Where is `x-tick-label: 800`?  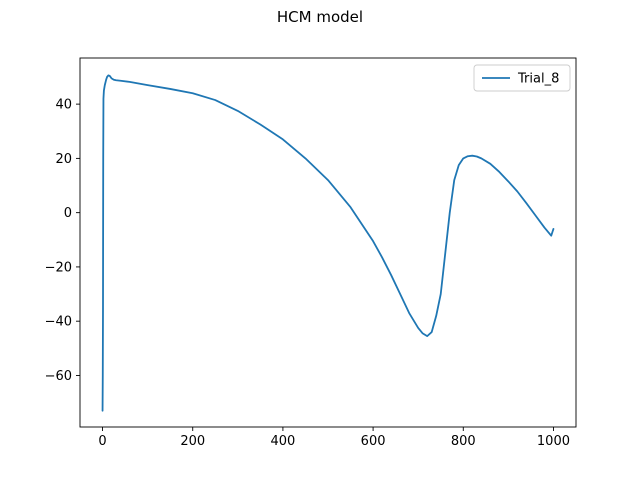 x-tick-label: 800 is located at coordinates (463, 441).